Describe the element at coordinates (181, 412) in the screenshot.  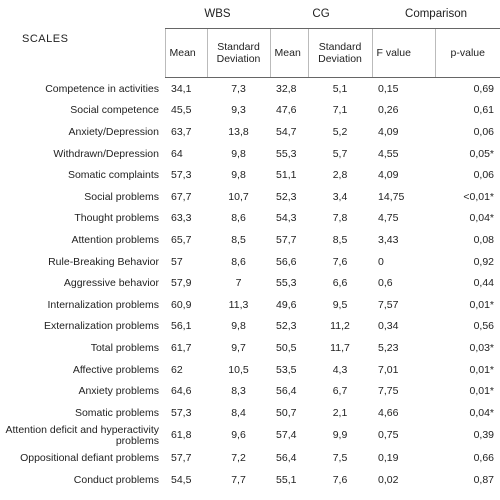
I see `wbs-mean: 57,3` at that location.